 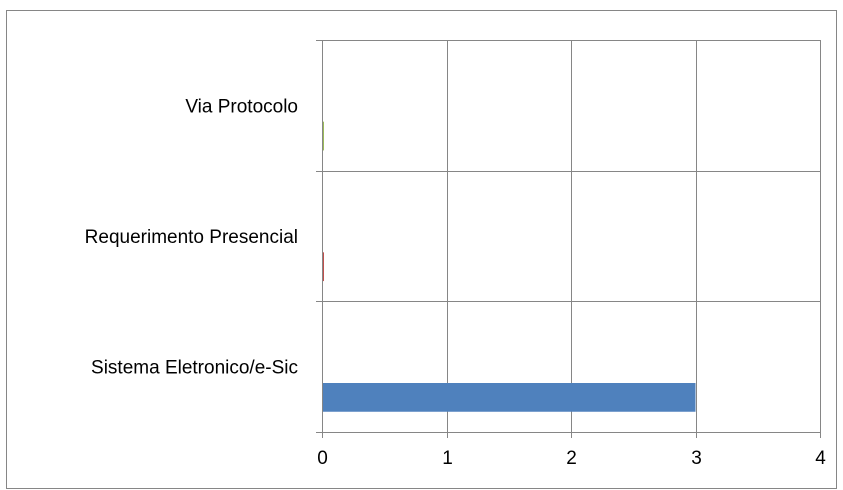 I want to click on x-tick-label-4: 4, so click(x=820, y=458).